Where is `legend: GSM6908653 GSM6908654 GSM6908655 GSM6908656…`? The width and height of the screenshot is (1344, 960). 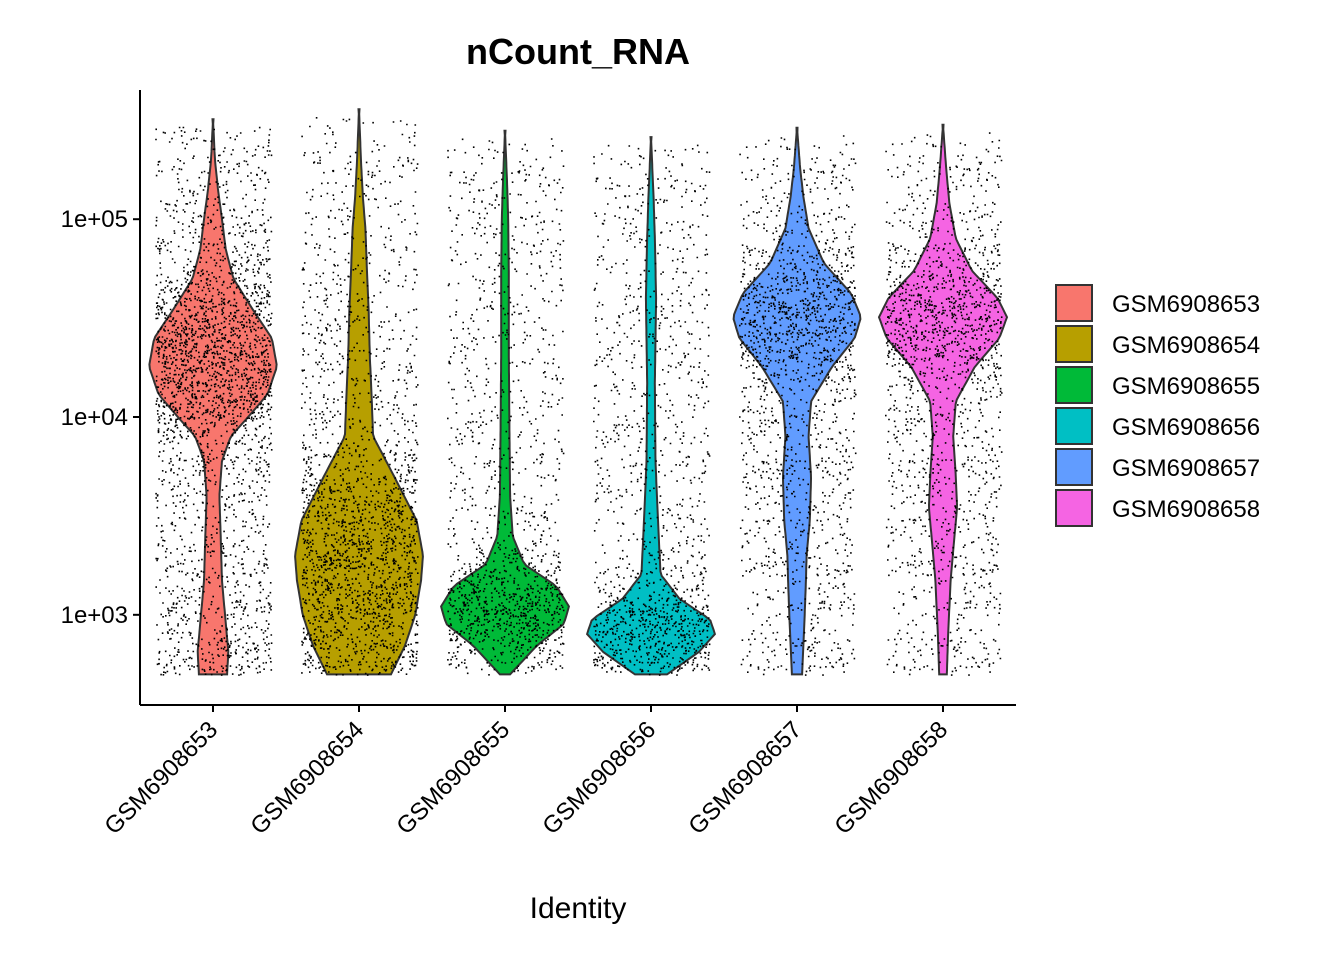 legend: GSM6908653 GSM6908654 GSM6908655 GSM6908656… is located at coordinates (1157, 405).